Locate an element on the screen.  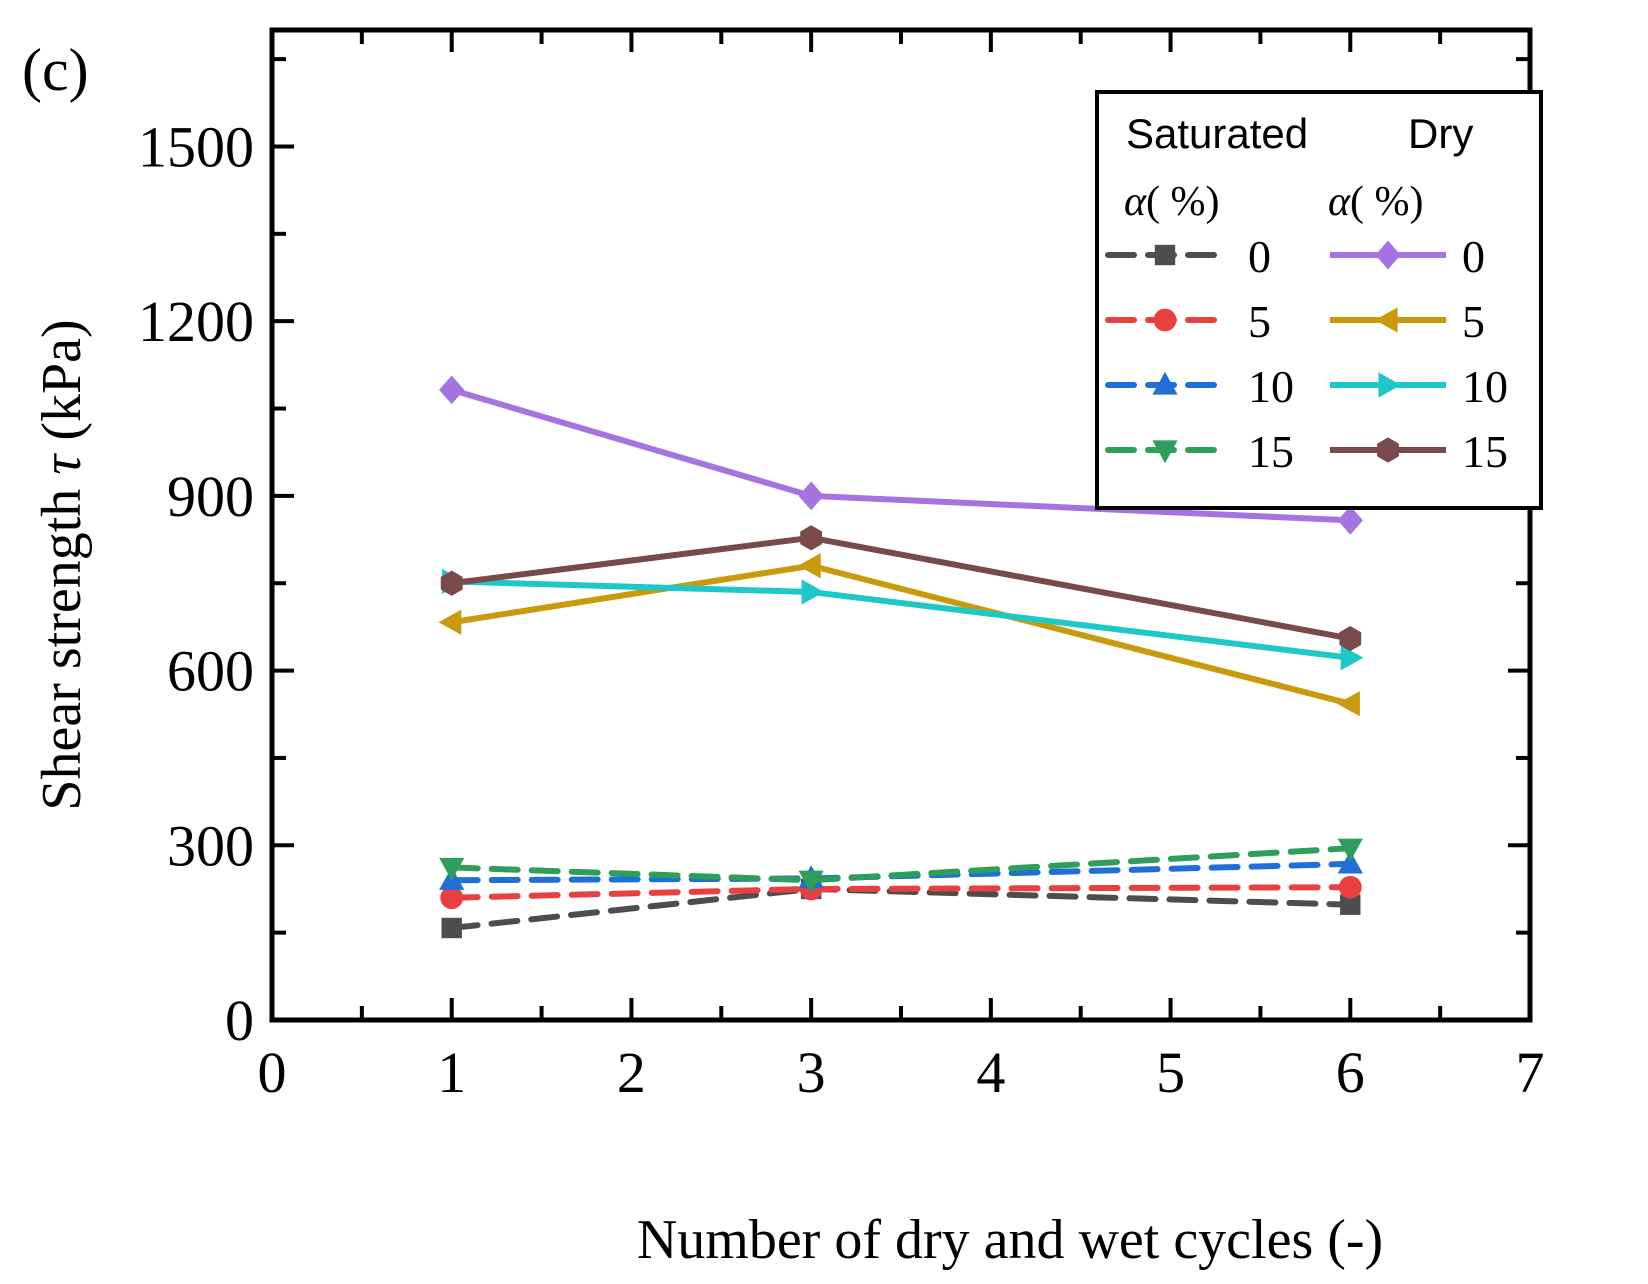
legend-alpha-unit-sat: ( %) is located at coordinates (1182, 202).